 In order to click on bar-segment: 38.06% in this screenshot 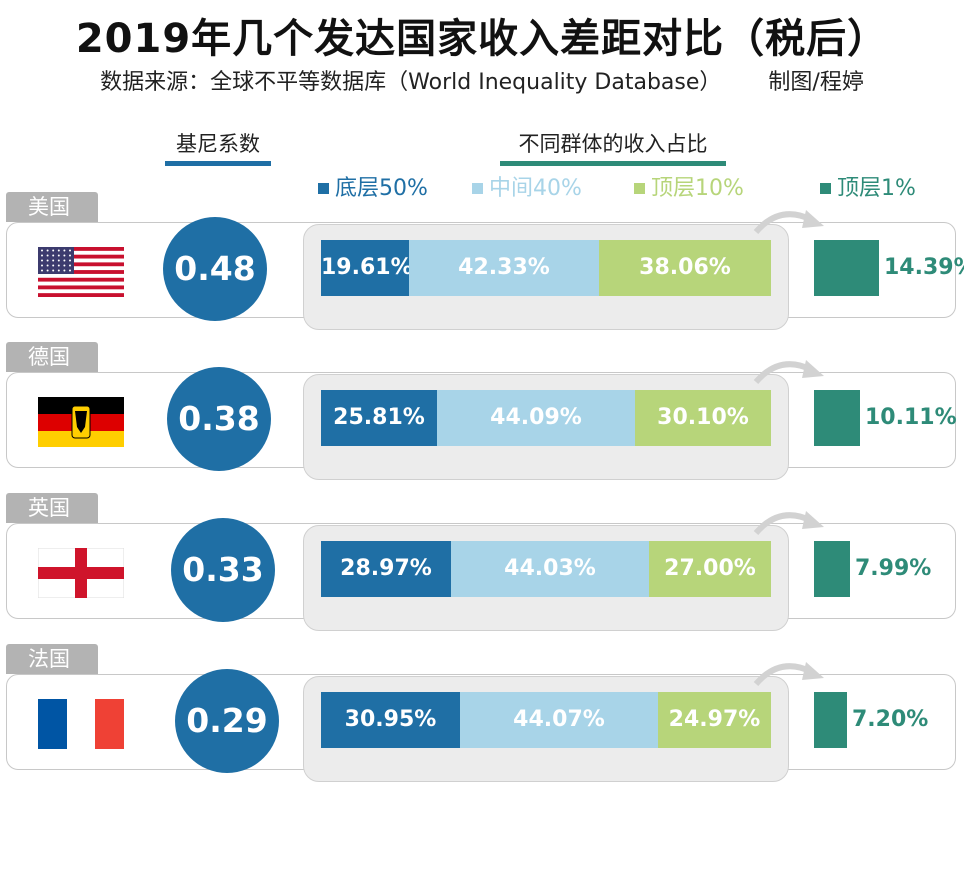, I will do `click(685, 268)`.